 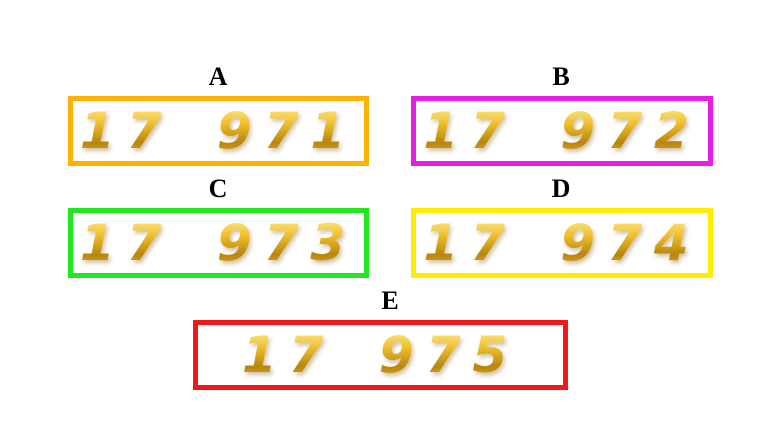 I want to click on option-label: A, so click(x=218, y=76).